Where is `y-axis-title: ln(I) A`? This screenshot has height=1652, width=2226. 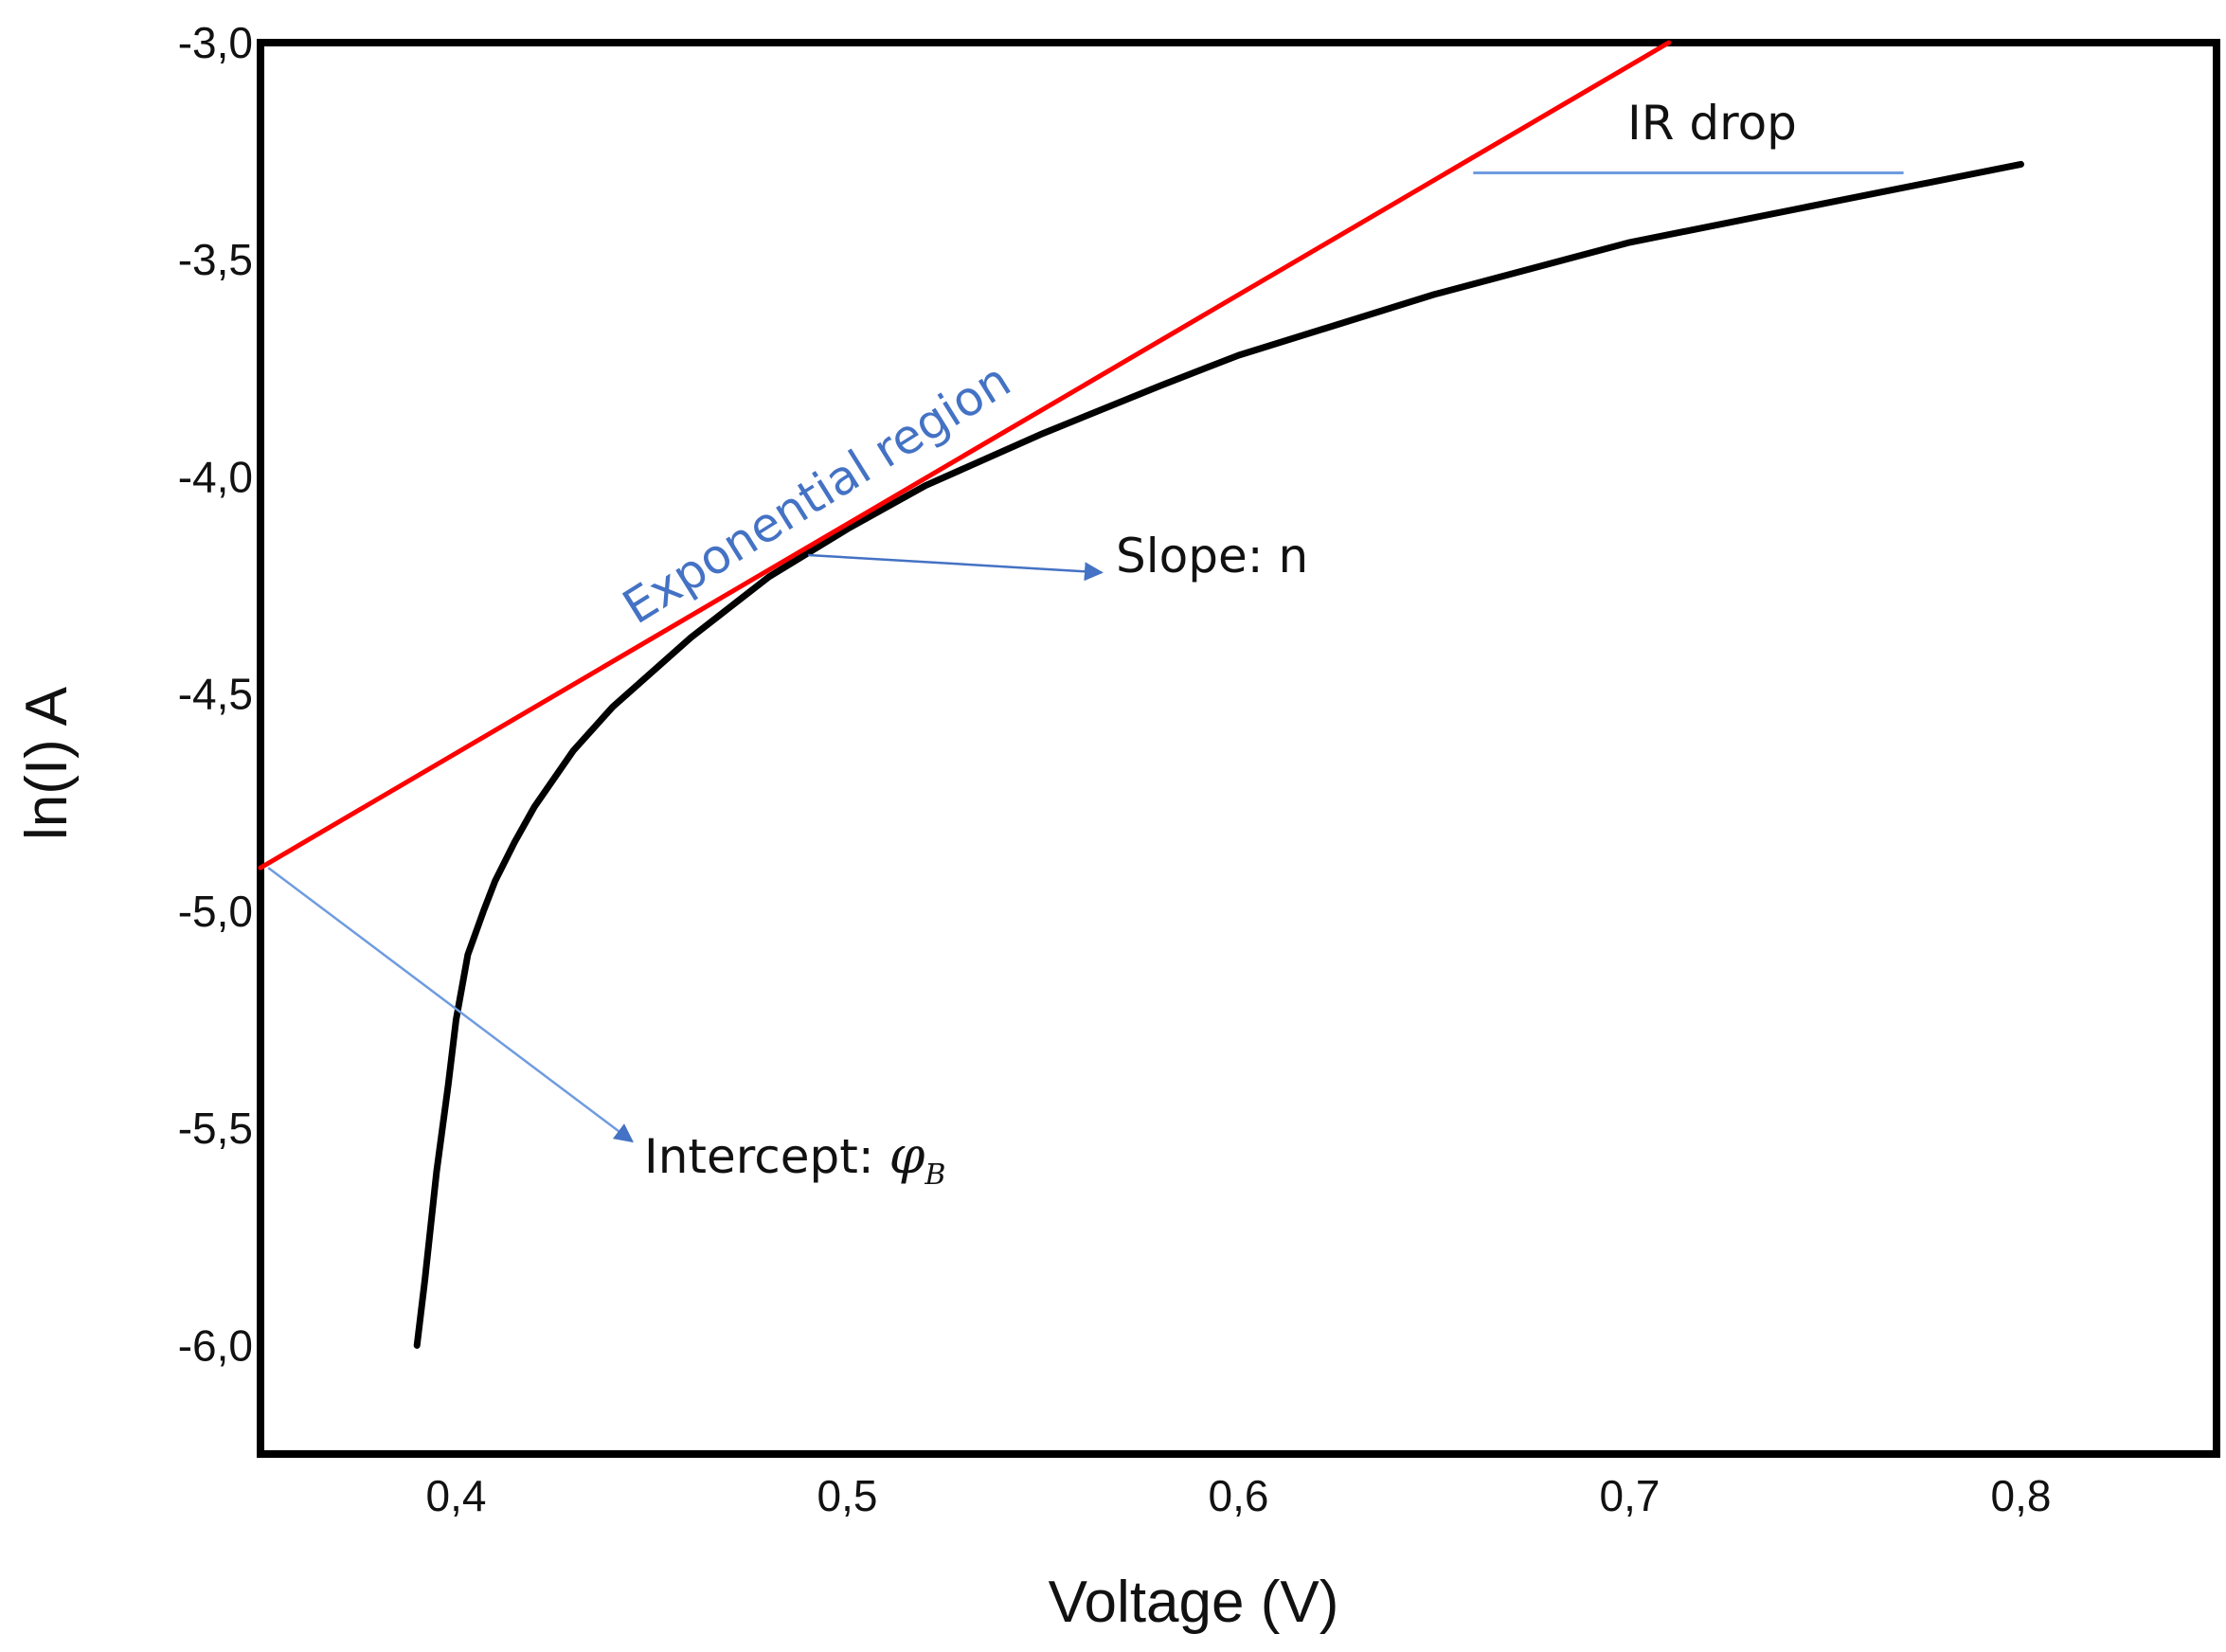 y-axis-title: ln(I) A is located at coordinates (47, 763).